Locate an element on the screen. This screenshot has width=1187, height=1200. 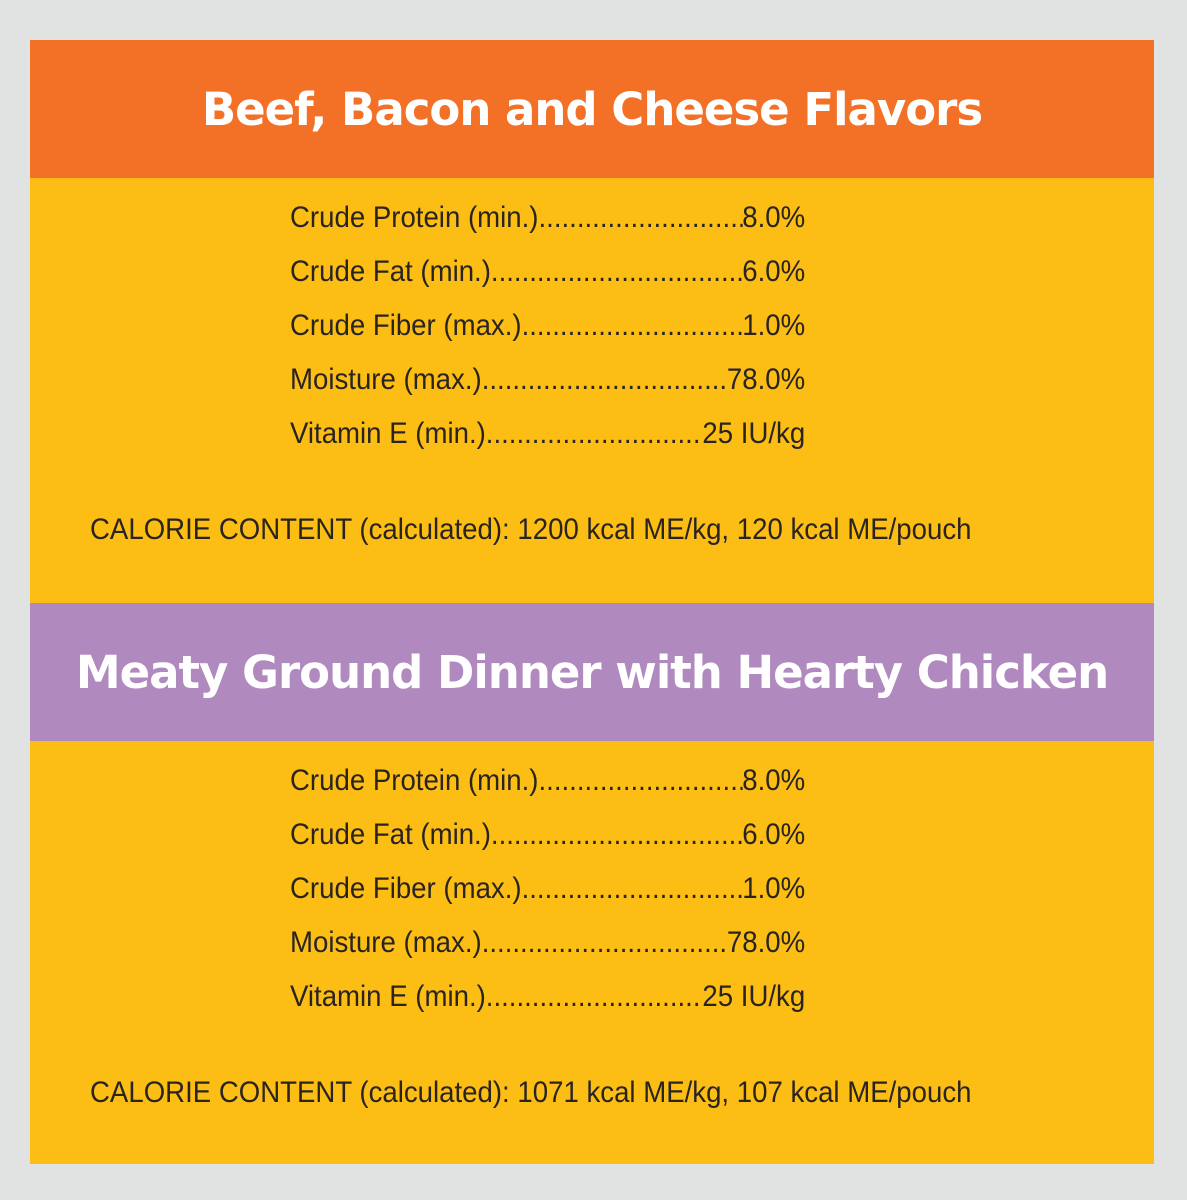
section-title: Meaty Ground Dinner with Hearty Chicken is located at coordinates (592, 672).